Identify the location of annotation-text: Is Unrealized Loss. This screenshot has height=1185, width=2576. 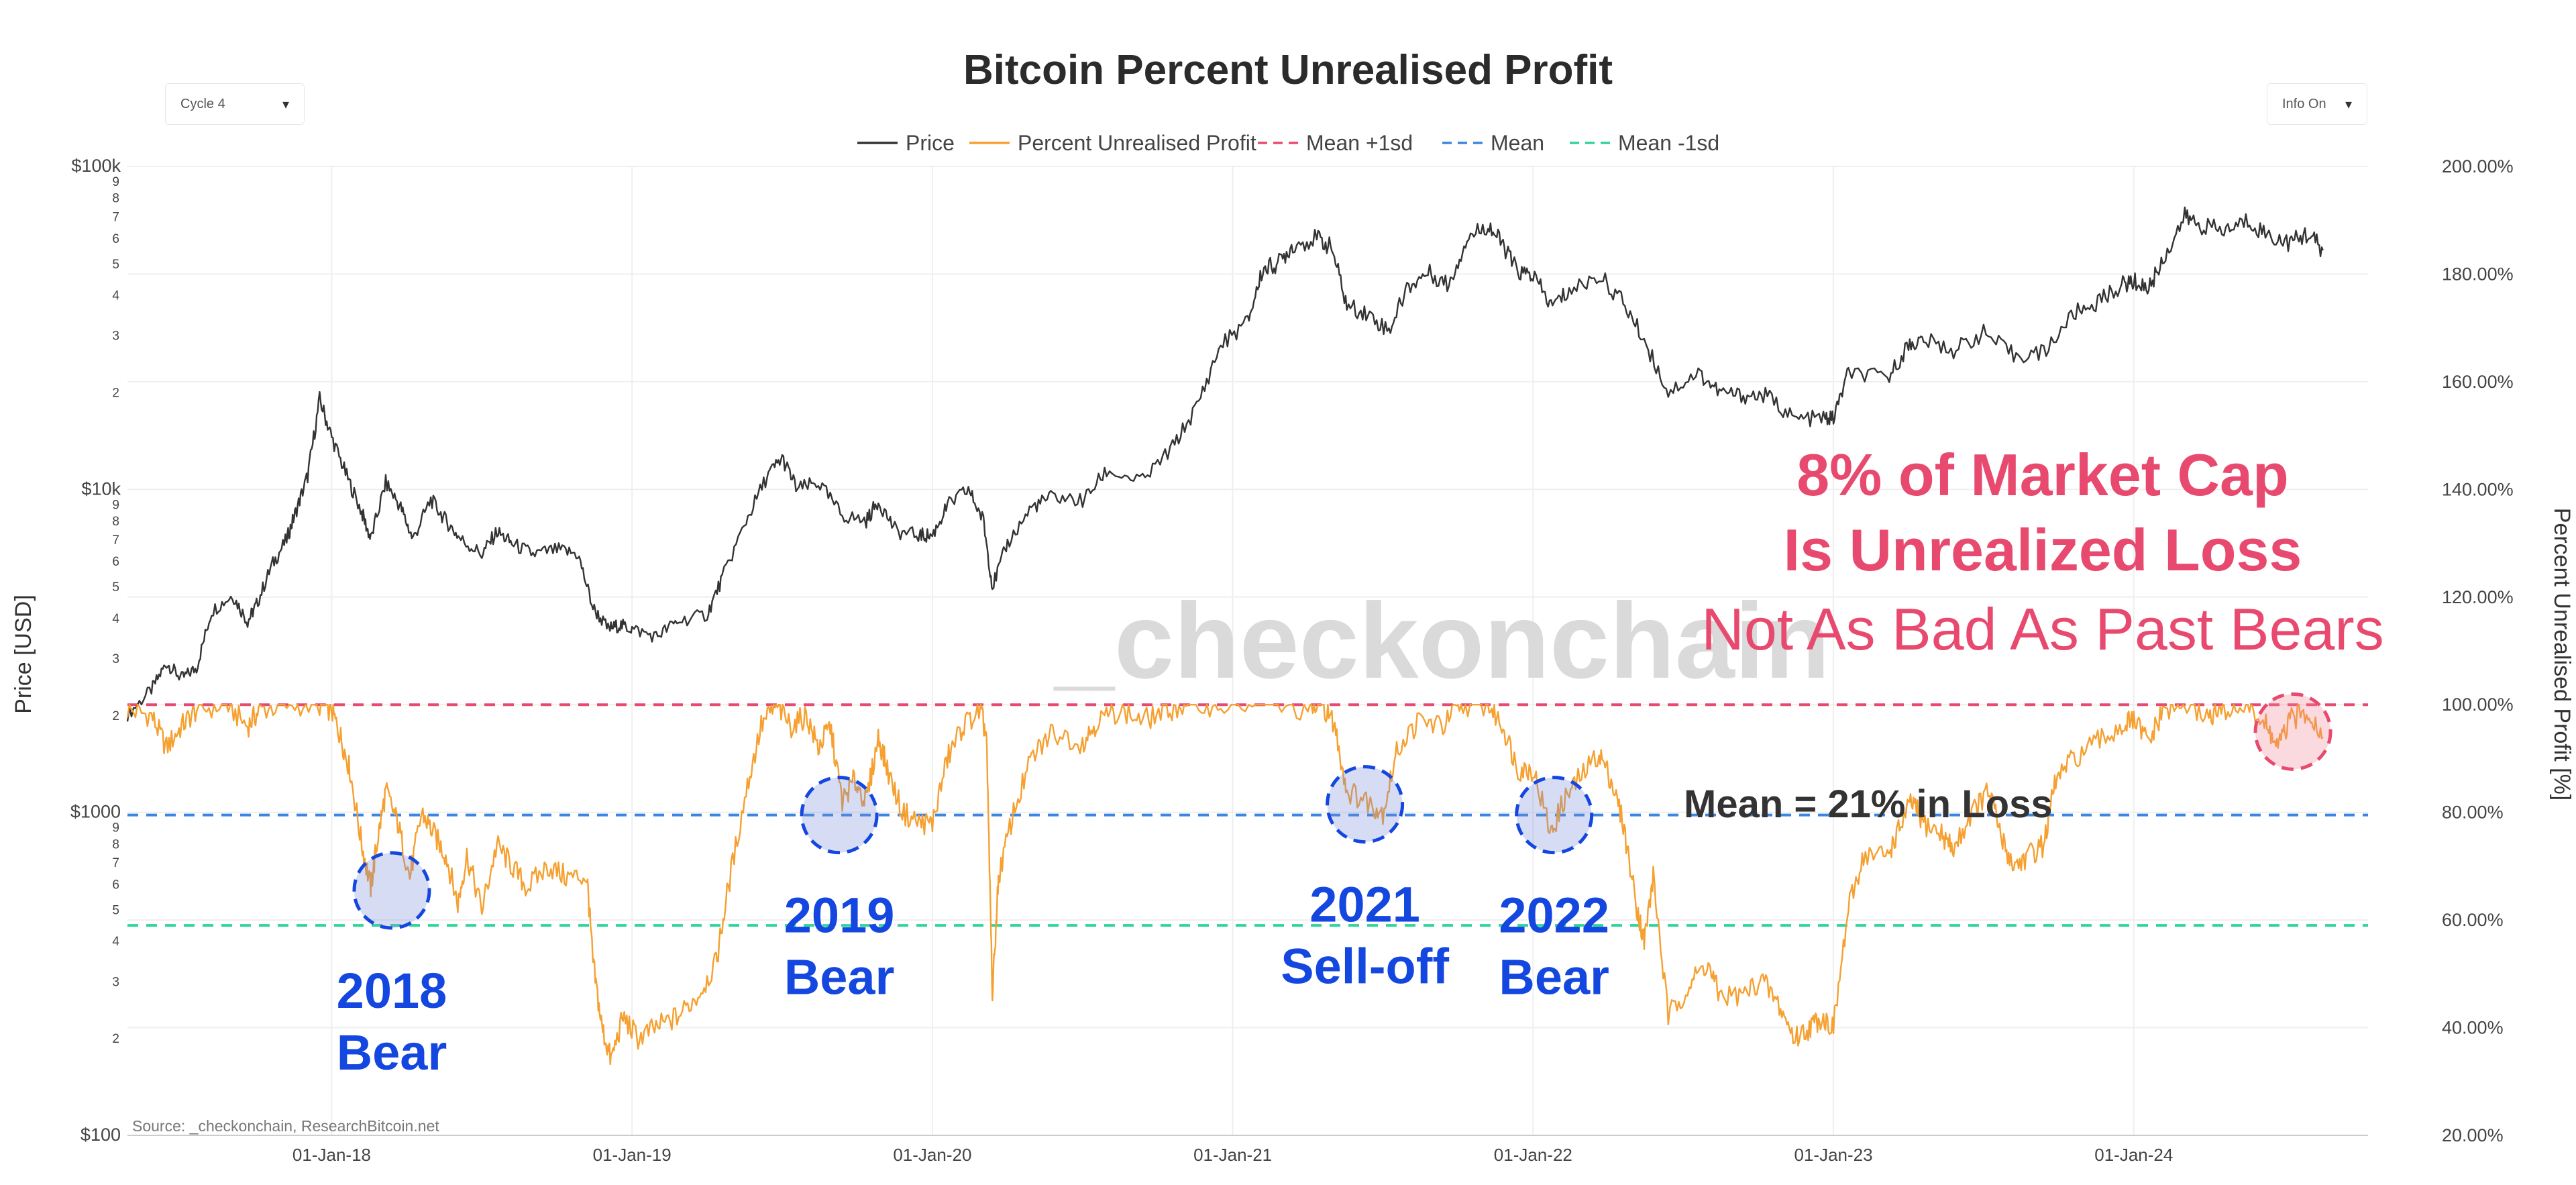
(2043, 550).